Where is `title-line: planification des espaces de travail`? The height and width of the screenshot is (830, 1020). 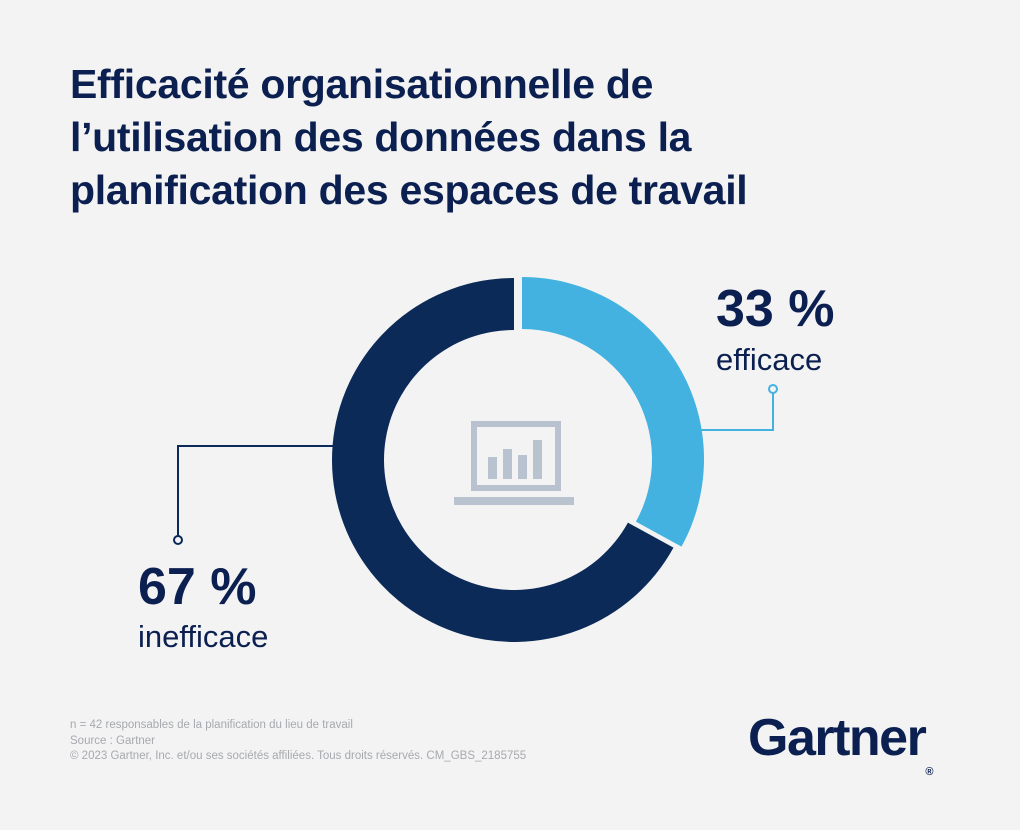
title-line: planification des espaces de travail is located at coordinates (409, 190).